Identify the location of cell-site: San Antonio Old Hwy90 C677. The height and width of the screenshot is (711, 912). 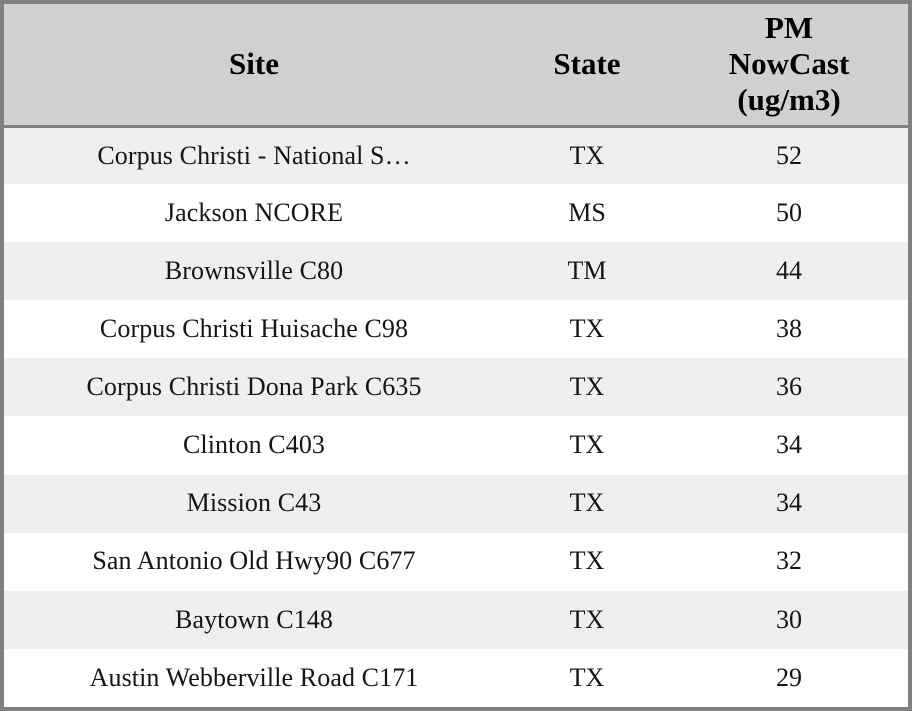
(254, 561).